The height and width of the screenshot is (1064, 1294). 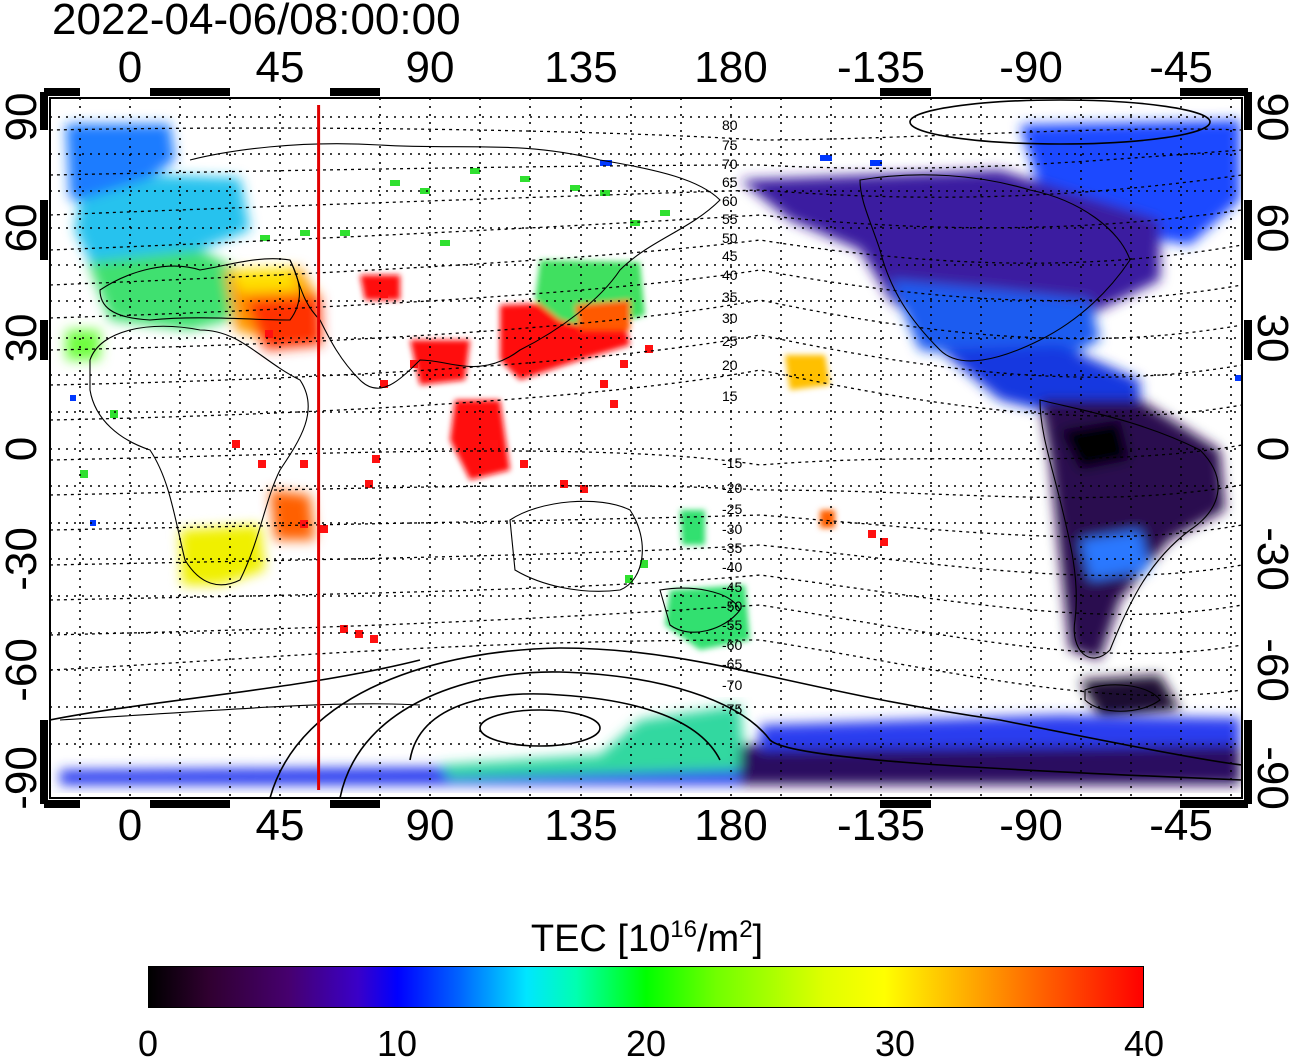 I want to click on x-bottom-tick: -90, so click(x=1031, y=825).